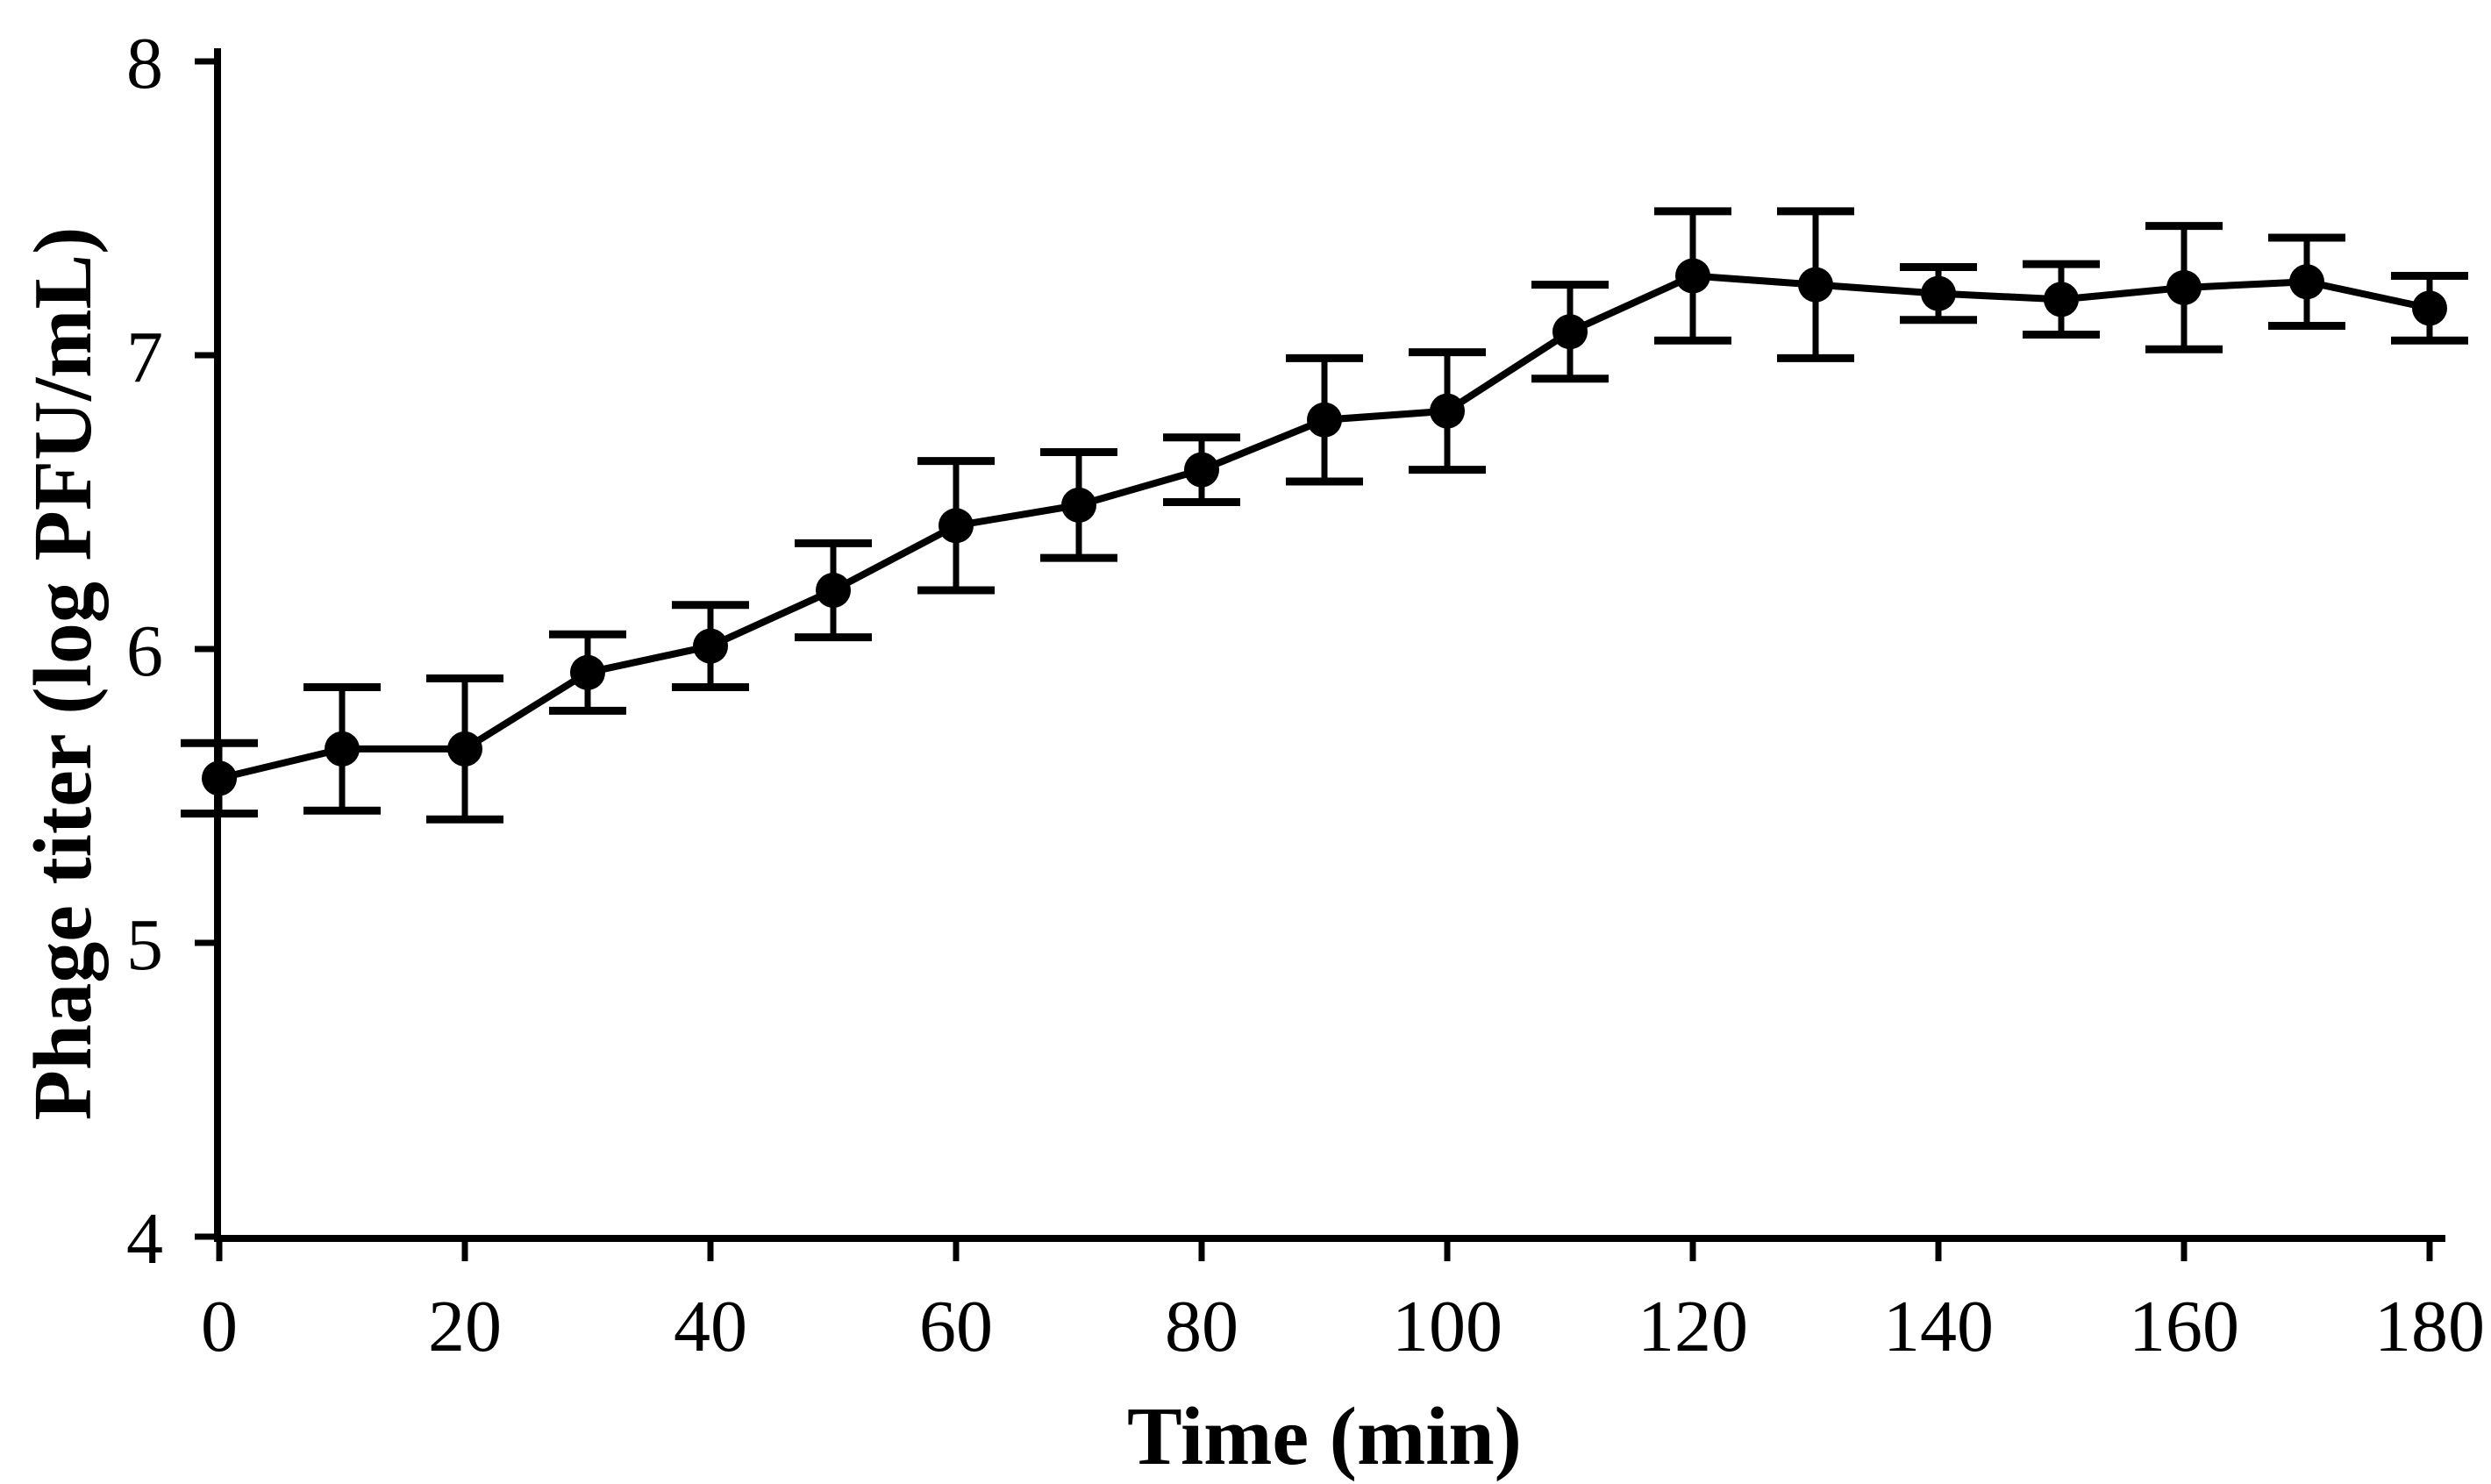 Image resolution: width=2491 pixels, height=1484 pixels. I want to click on y-tick-label: 6, so click(144, 651).